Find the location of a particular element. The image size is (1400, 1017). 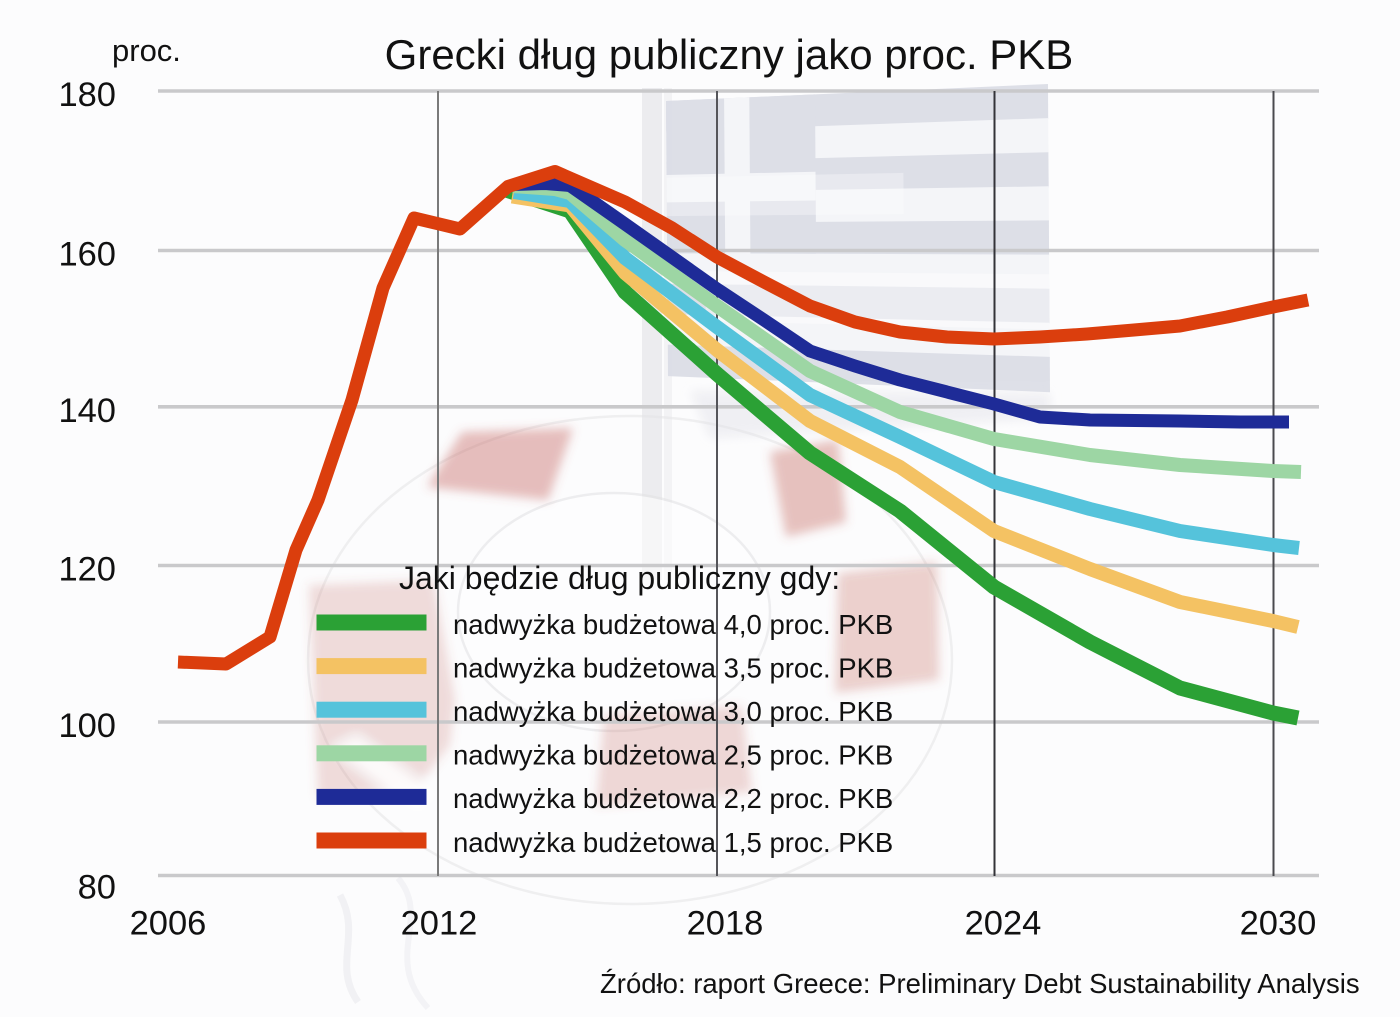

svg-text:nadwyżka budżetowa 1,5 proc. P: nadwyżka budżetowa 1,5 proc. PKB is located at coordinates (673, 842).